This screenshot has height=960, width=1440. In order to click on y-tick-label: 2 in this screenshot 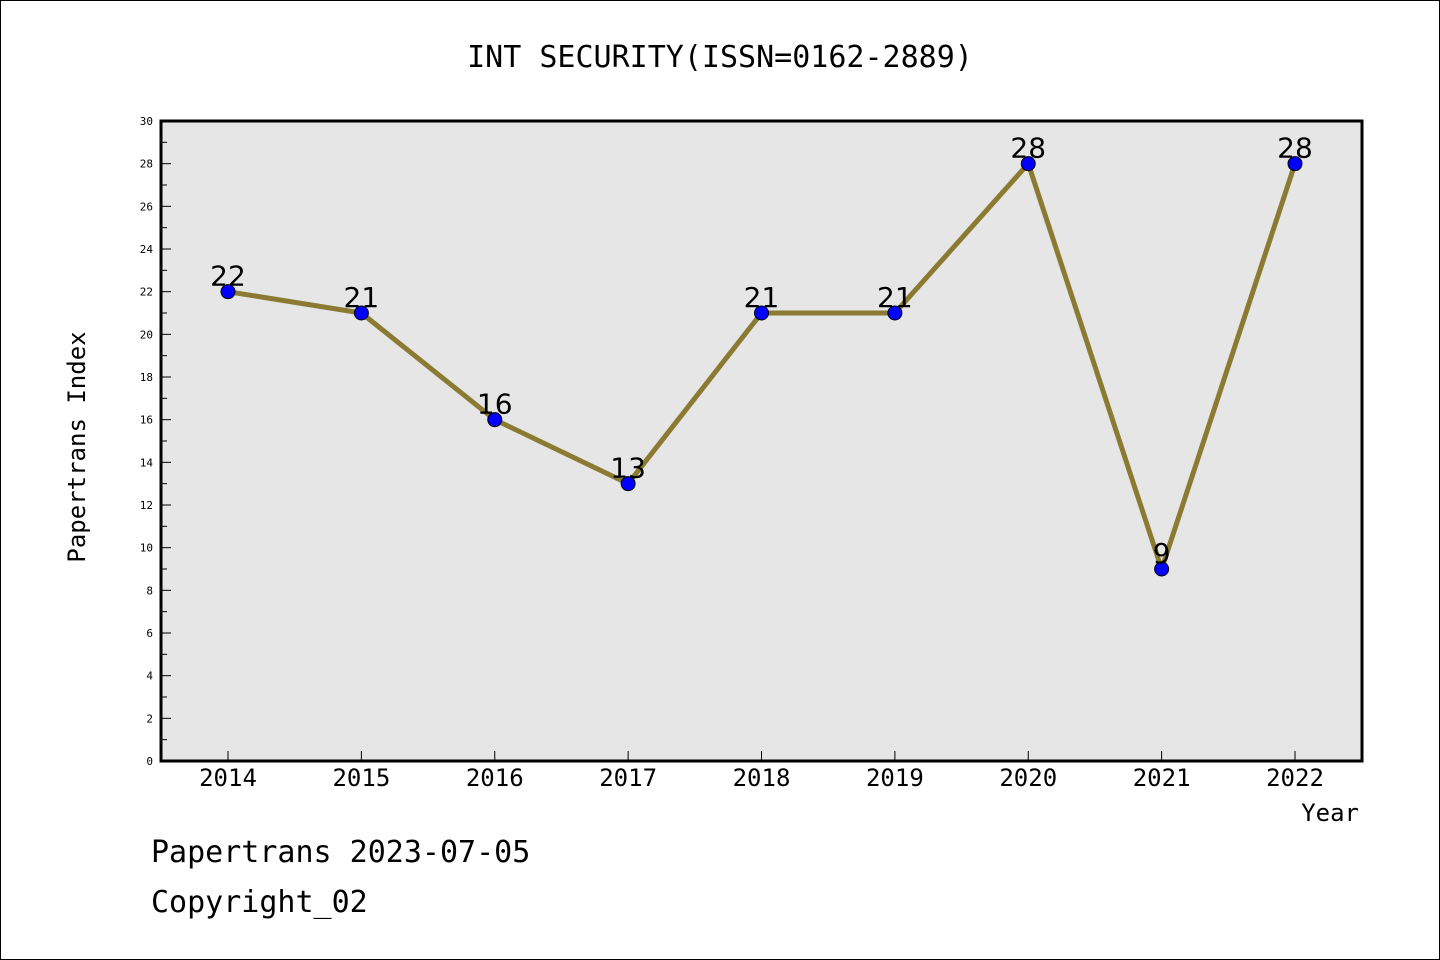, I will do `click(149, 718)`.